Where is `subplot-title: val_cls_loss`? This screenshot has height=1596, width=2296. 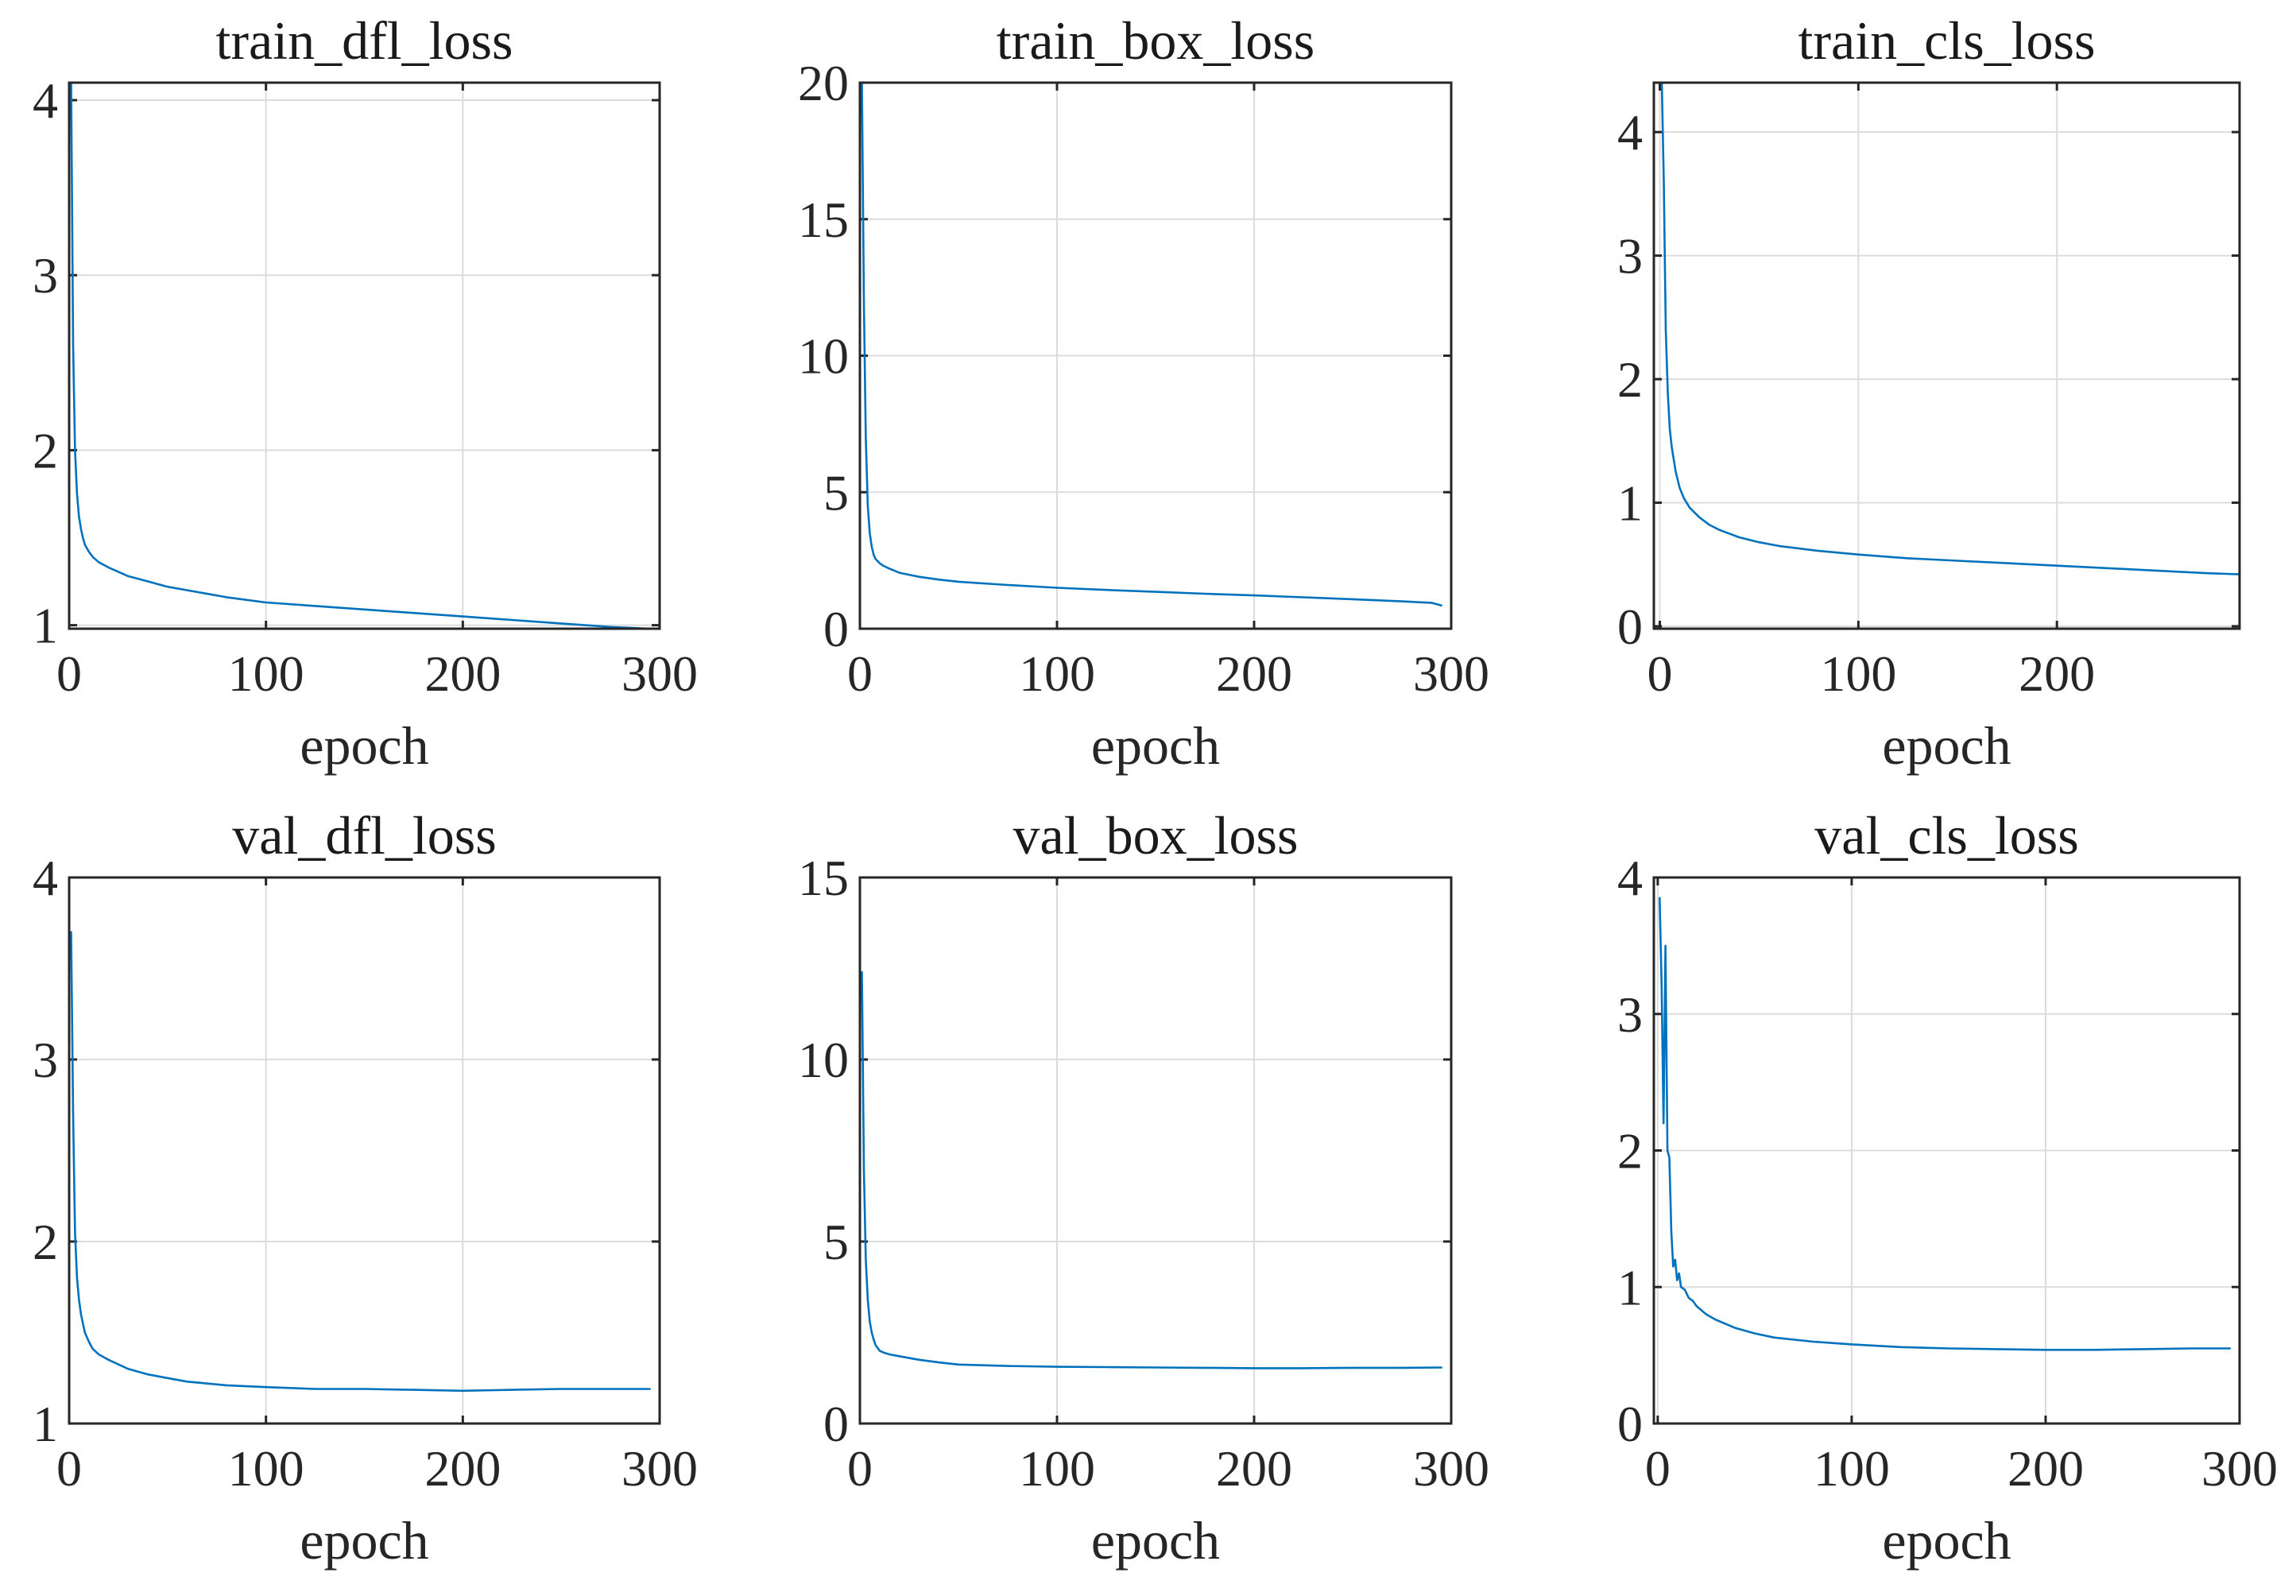 subplot-title: val_cls_loss is located at coordinates (1946, 835).